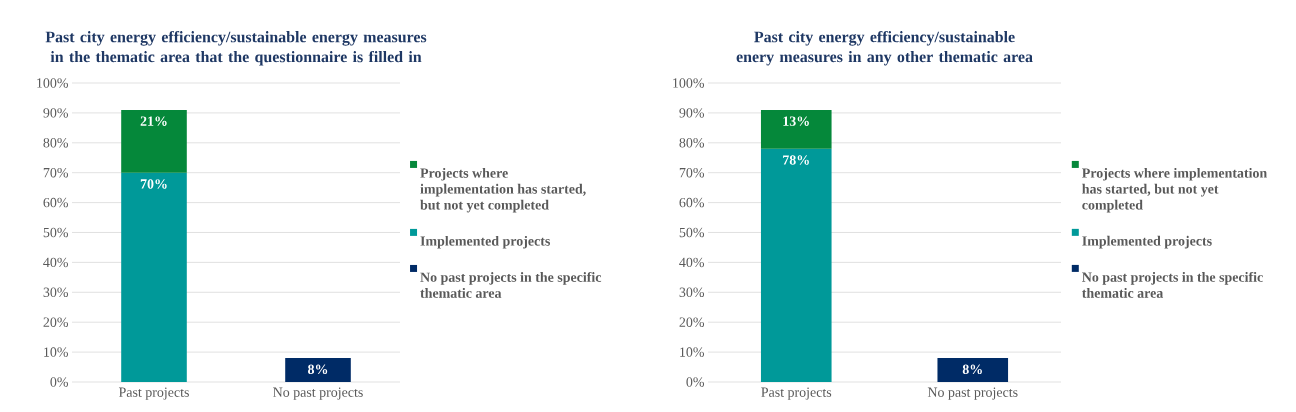  I want to click on data-label: 21%, so click(153, 121).